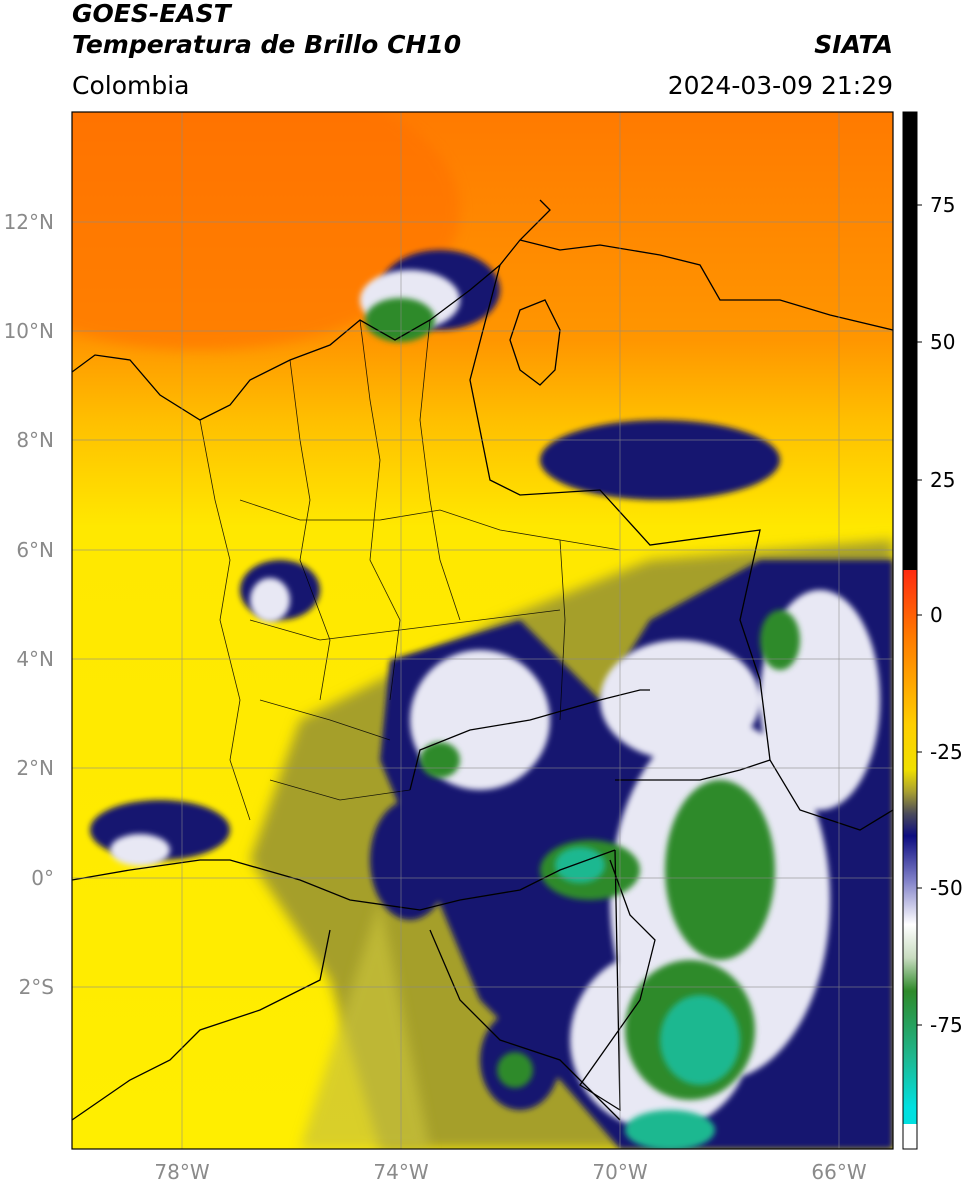 Image resolution: width=966 pixels, height=1190 pixels. What do you see at coordinates (946, 888) in the screenshot?
I see `colorbar-label-minus50: -50` at bounding box center [946, 888].